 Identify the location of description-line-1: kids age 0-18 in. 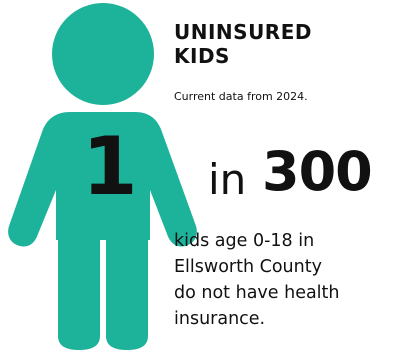
(244, 241).